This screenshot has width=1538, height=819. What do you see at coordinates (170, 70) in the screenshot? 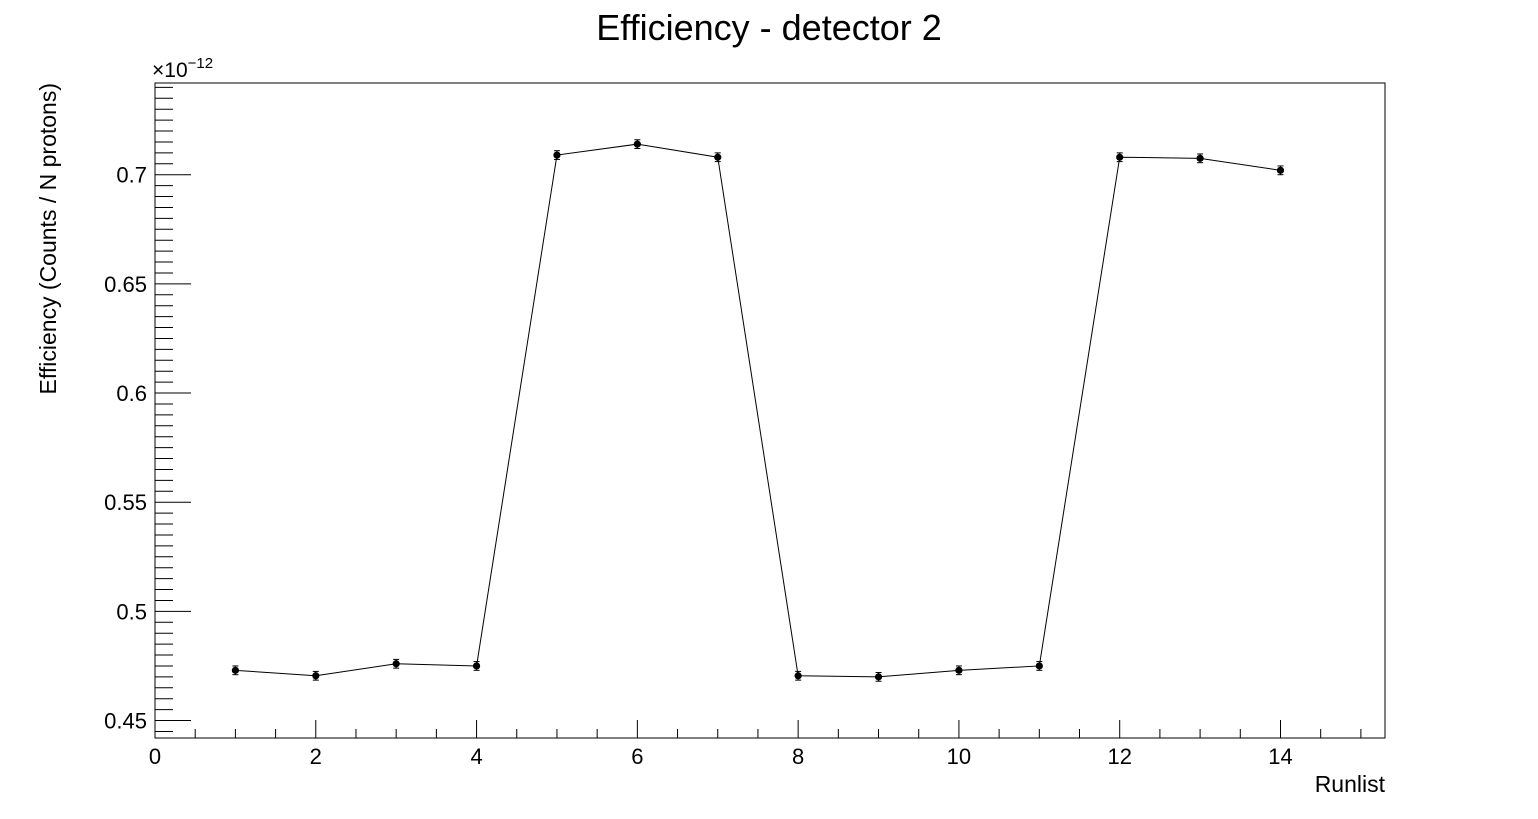
I see `y-axis-exponent-base: ×10` at bounding box center [170, 70].